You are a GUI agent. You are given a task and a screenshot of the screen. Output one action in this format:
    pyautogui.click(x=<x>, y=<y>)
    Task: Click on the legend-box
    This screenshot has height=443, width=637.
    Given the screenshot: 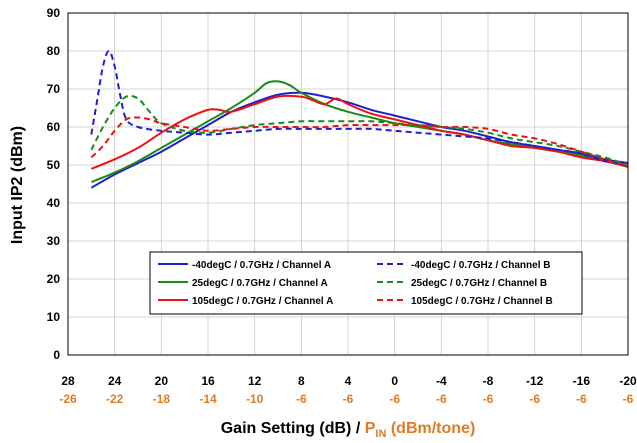 What is the action you would take?
    pyautogui.click(x=366, y=283)
    